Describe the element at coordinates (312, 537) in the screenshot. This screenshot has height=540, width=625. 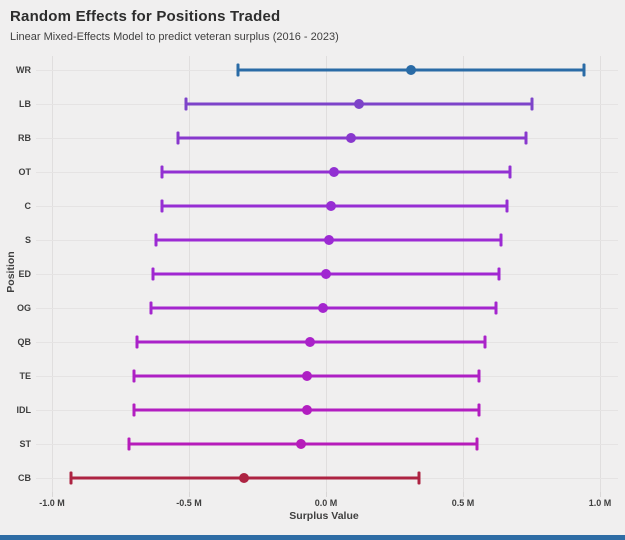
I see `bottom-accent-bar` at that location.